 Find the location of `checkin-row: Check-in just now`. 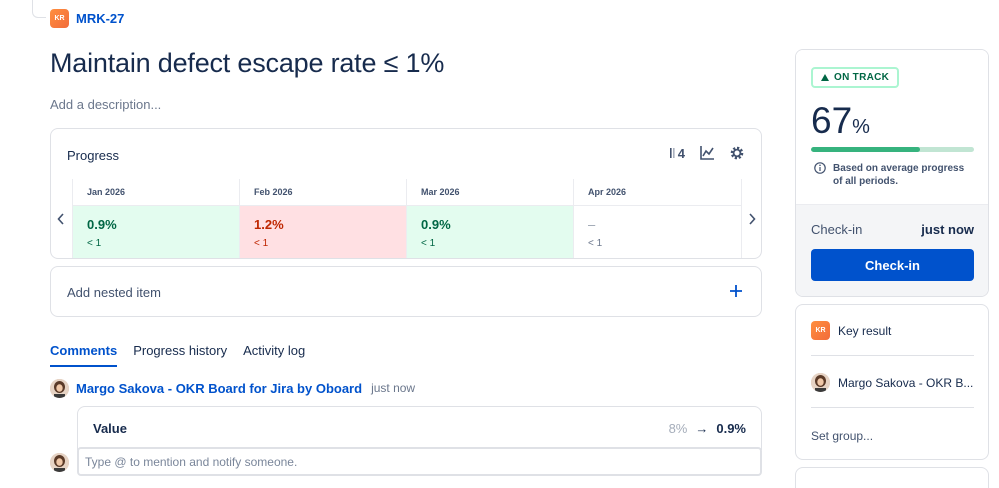

checkin-row: Check-in just now is located at coordinates (892, 229).